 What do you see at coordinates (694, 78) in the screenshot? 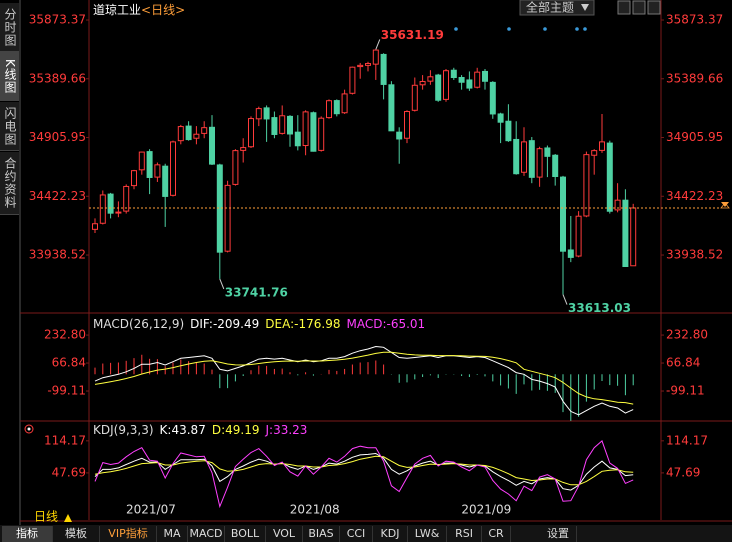
I see `y-tick-label-right: 35389.66` at bounding box center [694, 78].